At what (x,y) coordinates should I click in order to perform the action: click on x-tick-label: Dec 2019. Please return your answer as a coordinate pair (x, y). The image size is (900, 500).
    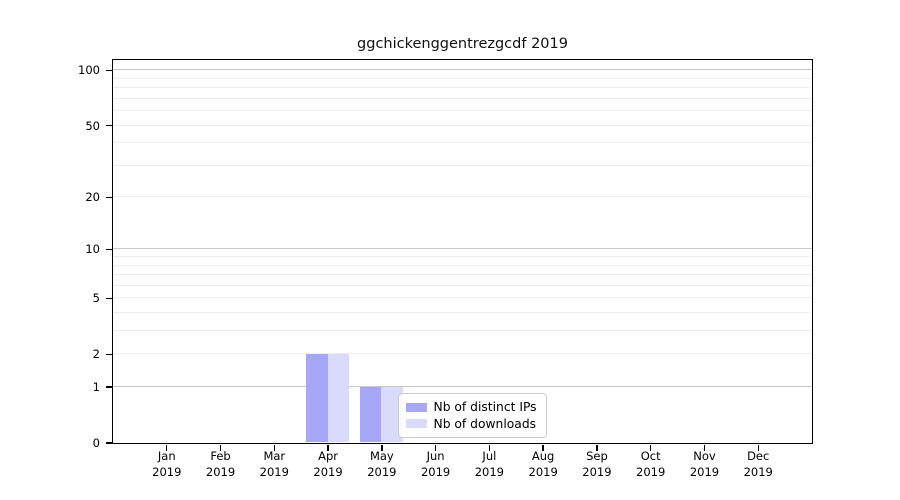
    Looking at the image, I should click on (758, 464).